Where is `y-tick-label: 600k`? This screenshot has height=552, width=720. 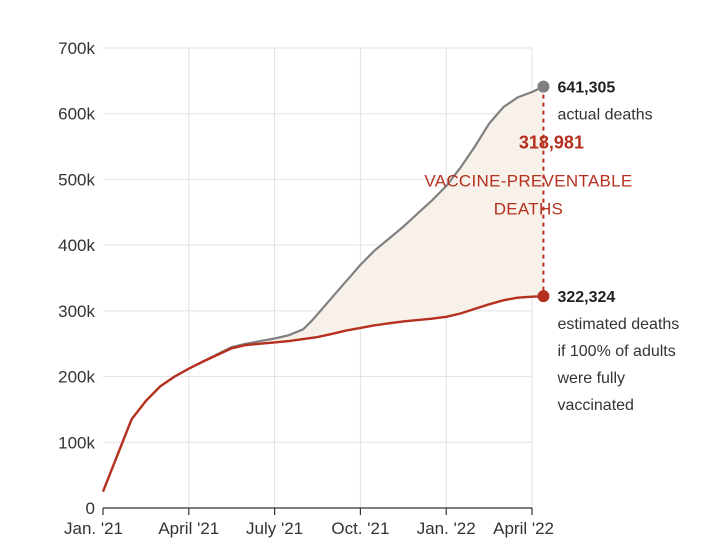 y-tick-label: 600k is located at coordinates (76, 114).